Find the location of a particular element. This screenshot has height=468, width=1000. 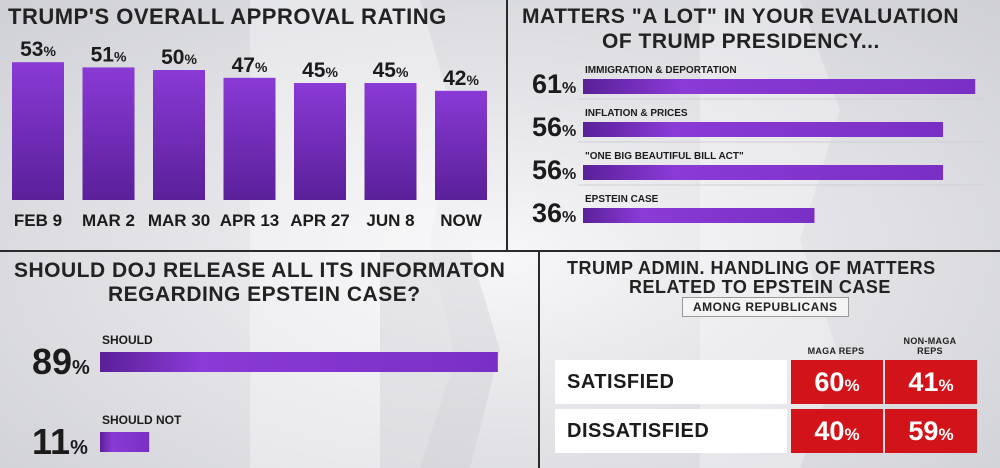

doj-chart: SHOULD 89% SHOULD NOT 11% is located at coordinates (265, 397).